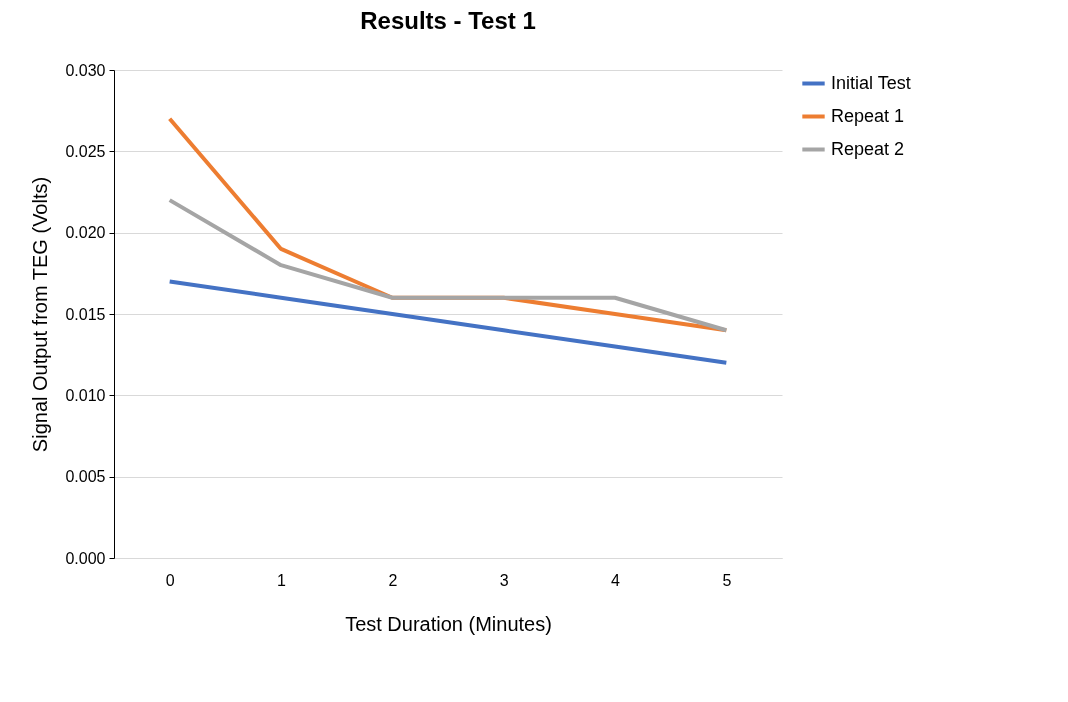 Image resolution: width=1068 pixels, height=702 pixels. Describe the element at coordinates (448, 623) in the screenshot. I see `x-axis-title: Test Duration (Minutes)` at that location.